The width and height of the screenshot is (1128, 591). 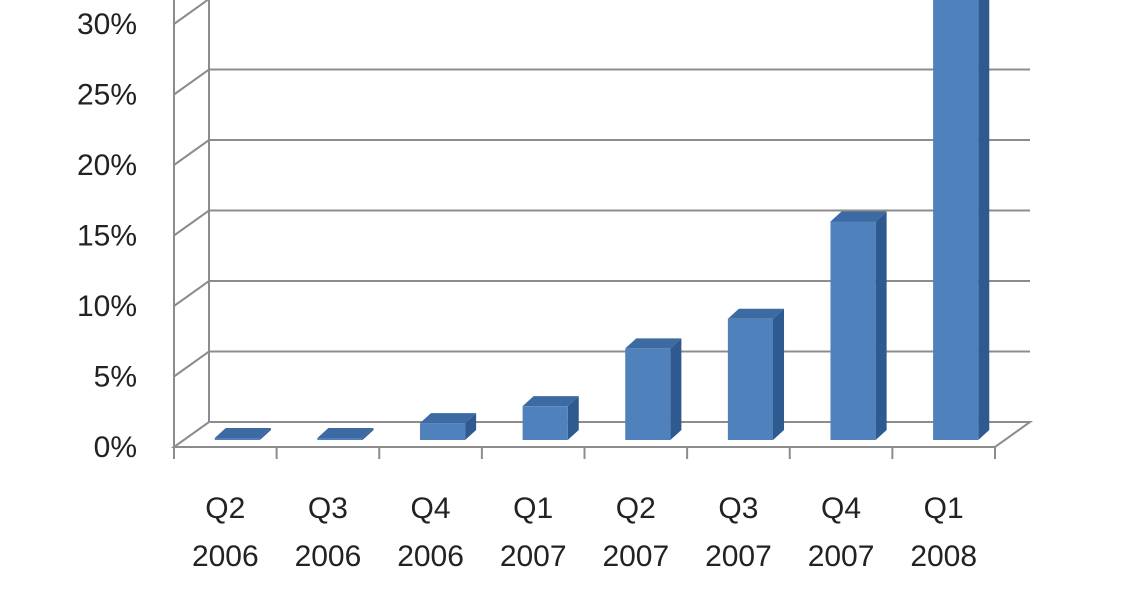 I want to click on x-tick-label-year: 2008, so click(x=943, y=556).